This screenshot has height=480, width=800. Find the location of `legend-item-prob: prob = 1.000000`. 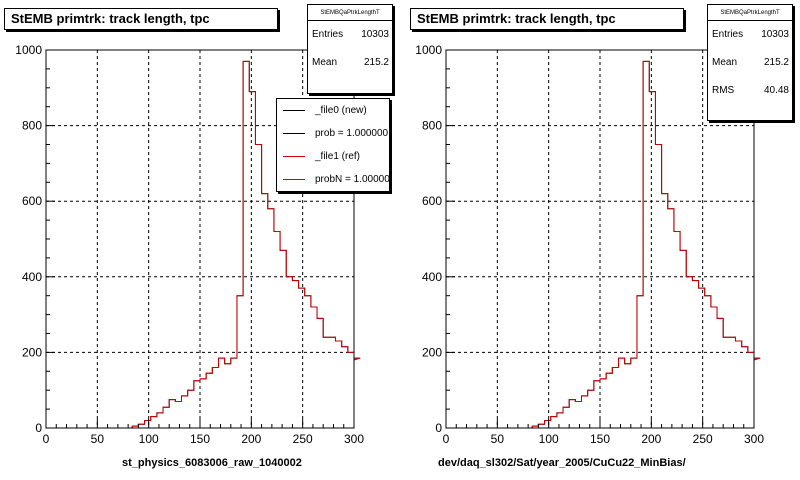

legend-item-prob: prob = 1.000000 is located at coordinates (333, 133).